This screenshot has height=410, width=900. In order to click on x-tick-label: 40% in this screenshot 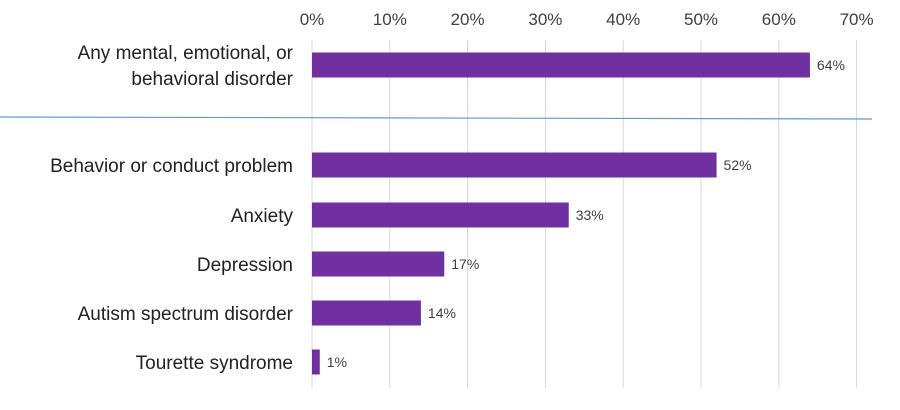, I will do `click(623, 19)`.